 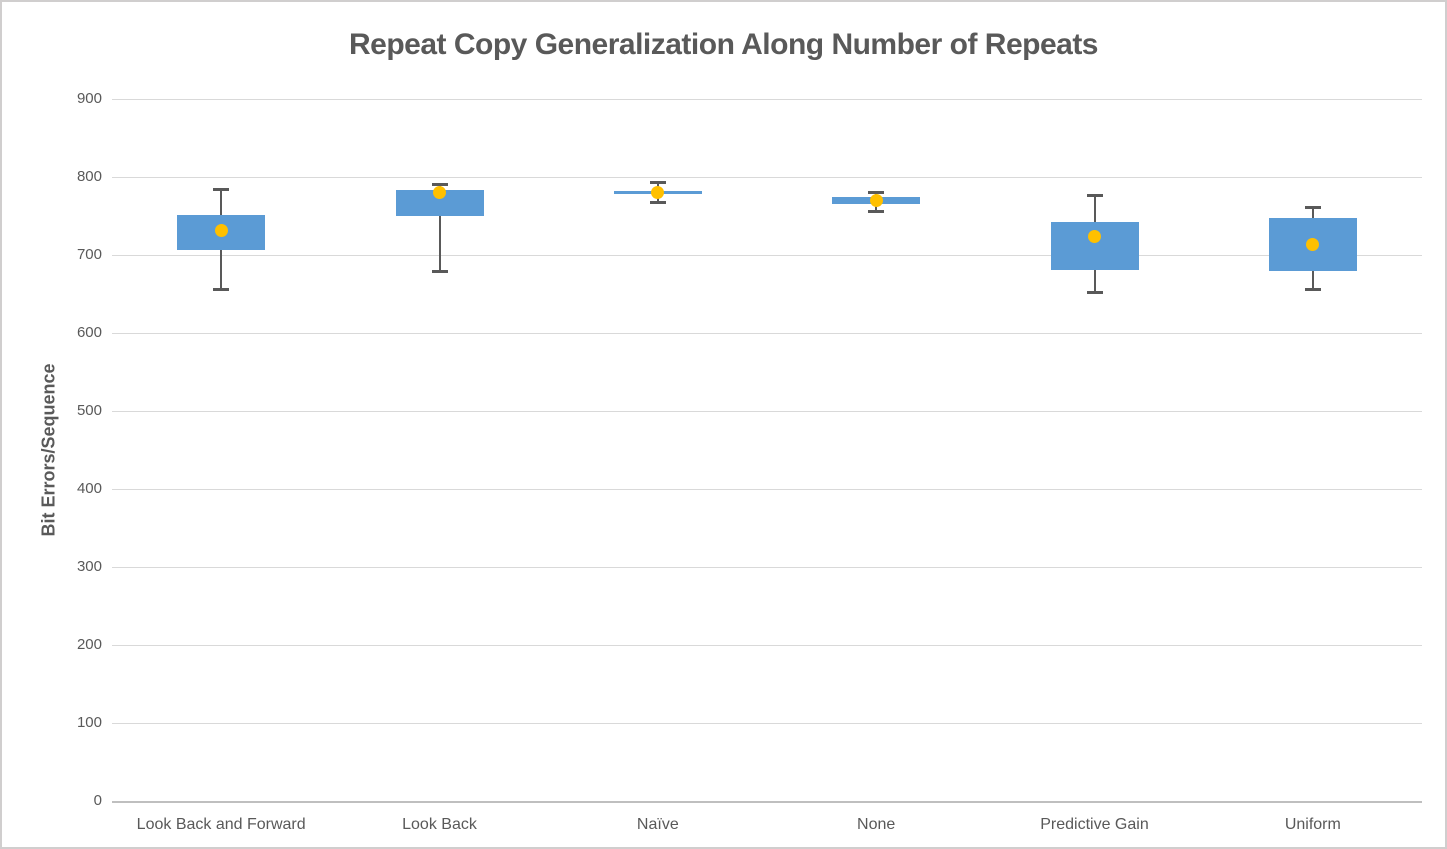 What do you see at coordinates (221, 824) in the screenshot?
I see `x-category-label: Look Back and Forward` at bounding box center [221, 824].